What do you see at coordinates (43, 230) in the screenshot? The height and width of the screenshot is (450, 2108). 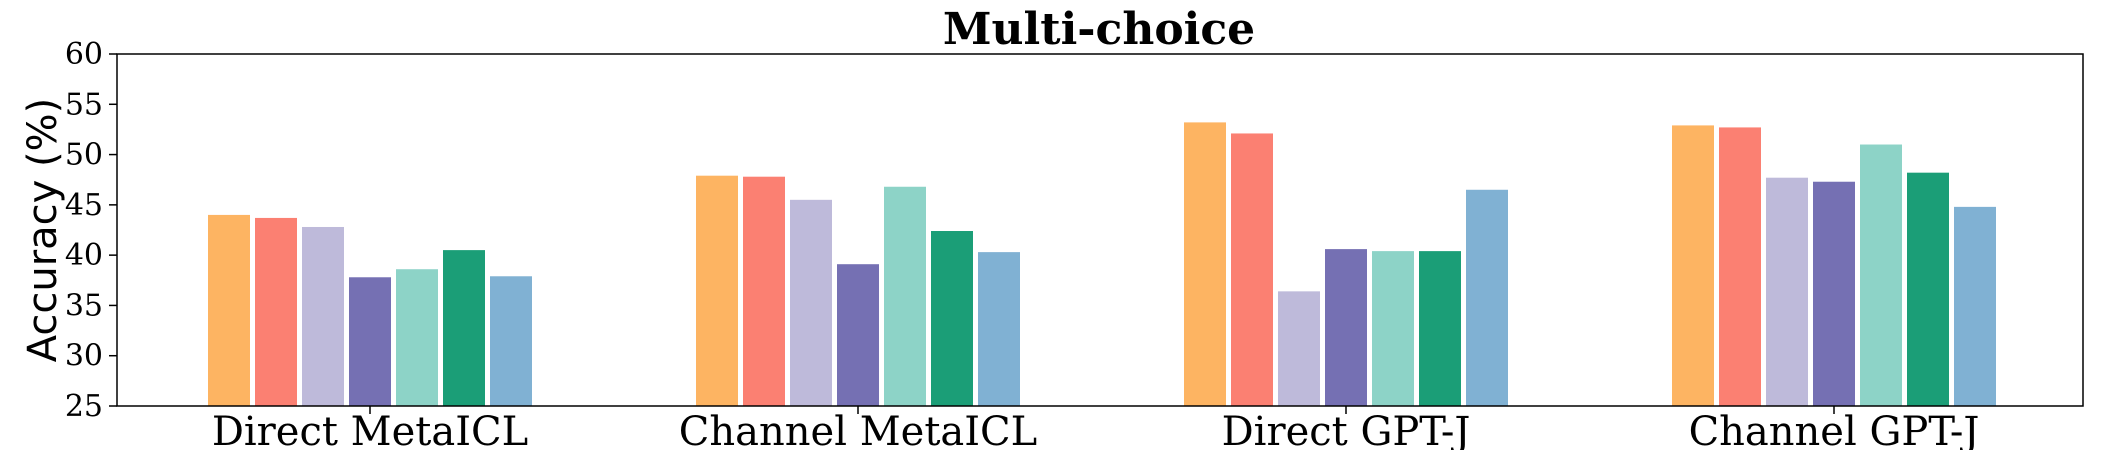 I see `y-axis-label: Accuracy (%)` at bounding box center [43, 230].